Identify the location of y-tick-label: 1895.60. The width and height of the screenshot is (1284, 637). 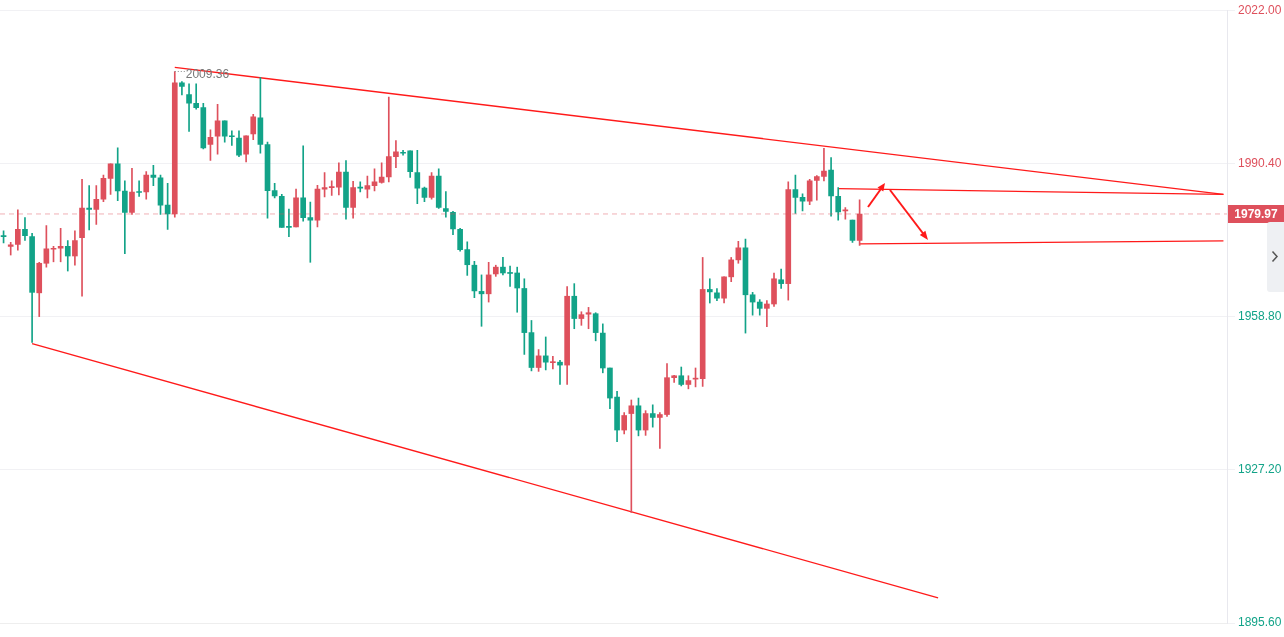
(1260, 622).